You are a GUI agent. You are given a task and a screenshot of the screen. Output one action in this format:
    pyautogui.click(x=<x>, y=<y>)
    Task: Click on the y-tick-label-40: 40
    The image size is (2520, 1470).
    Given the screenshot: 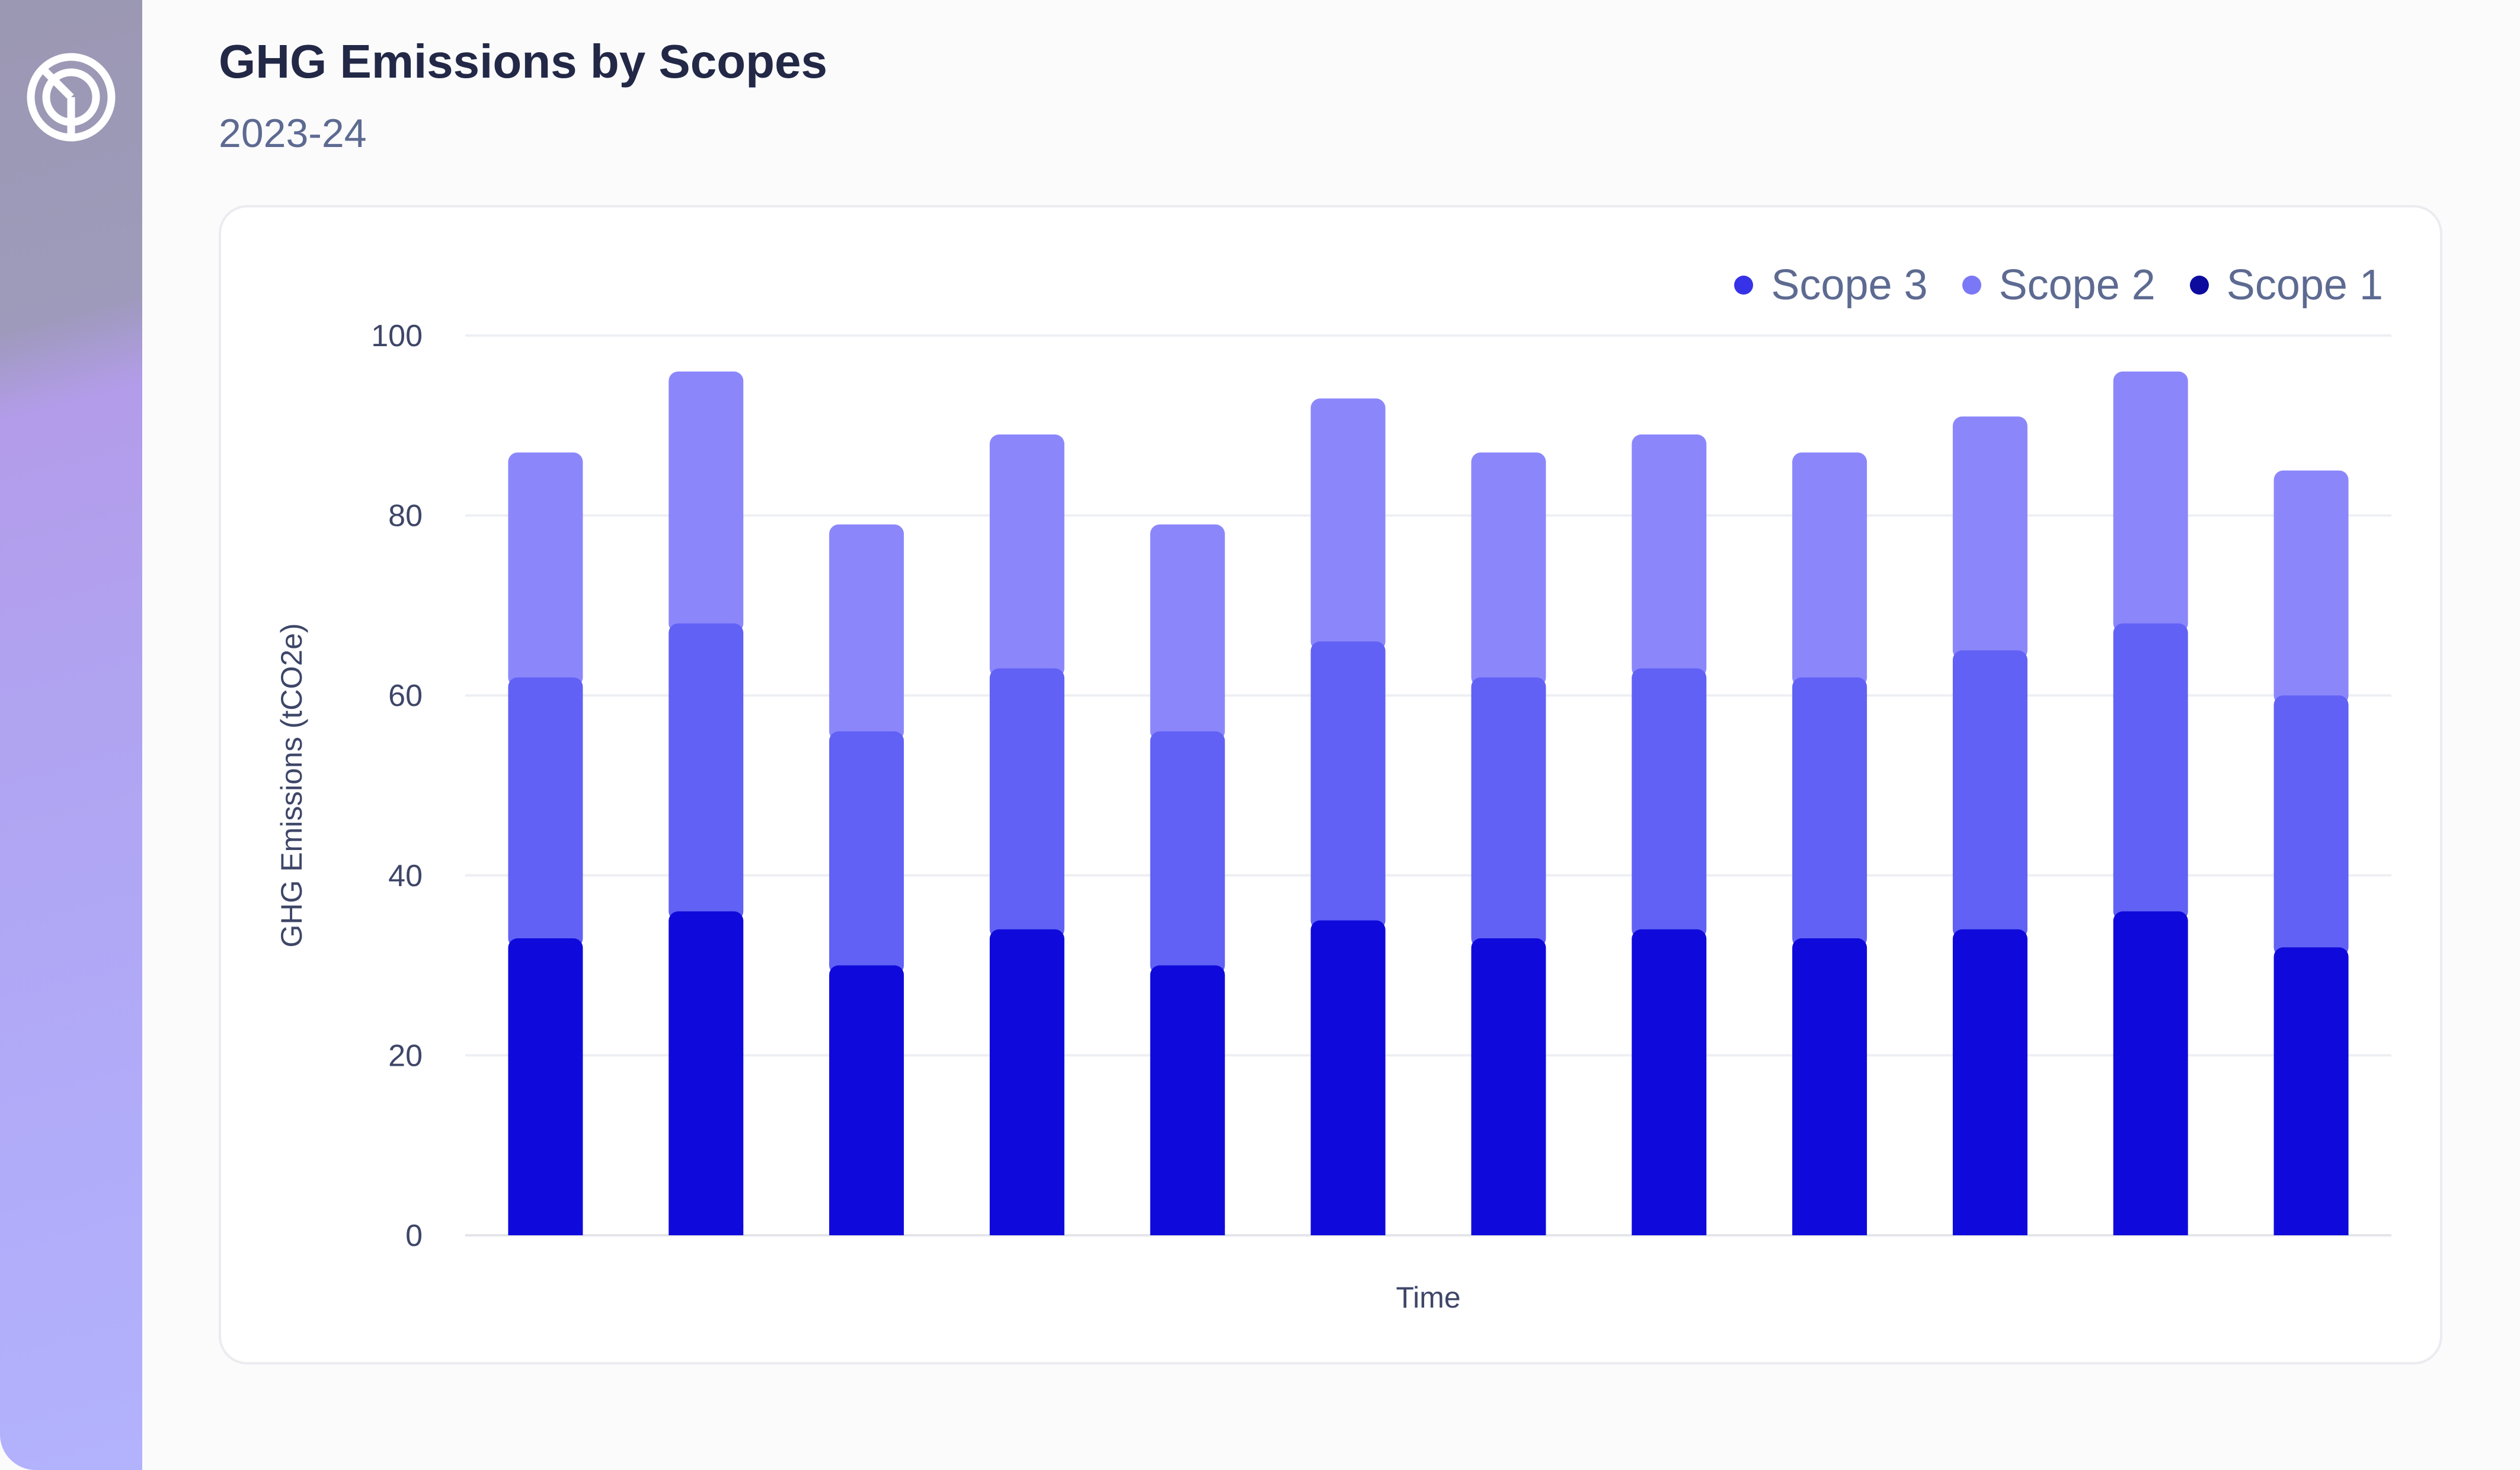 What is the action you would take?
    pyautogui.click(x=406, y=876)
    